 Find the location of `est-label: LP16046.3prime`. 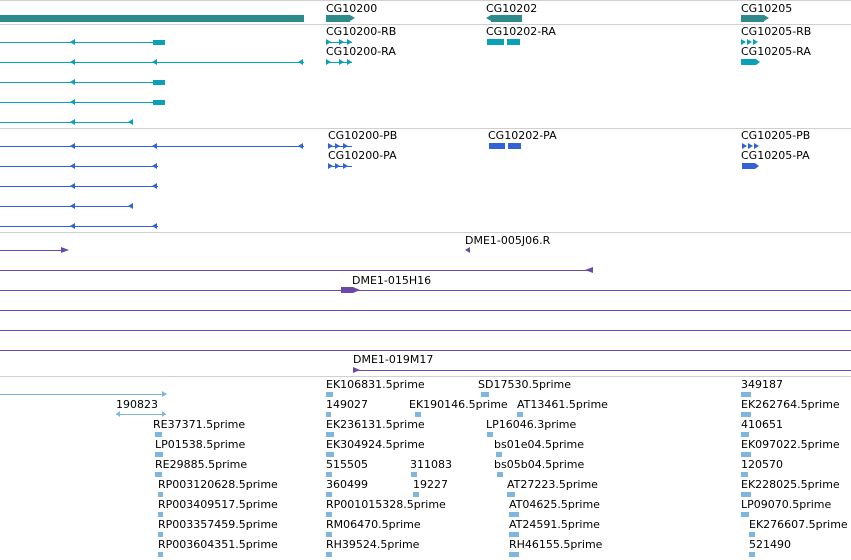

est-label: LP16046.3prime is located at coordinates (531, 424).